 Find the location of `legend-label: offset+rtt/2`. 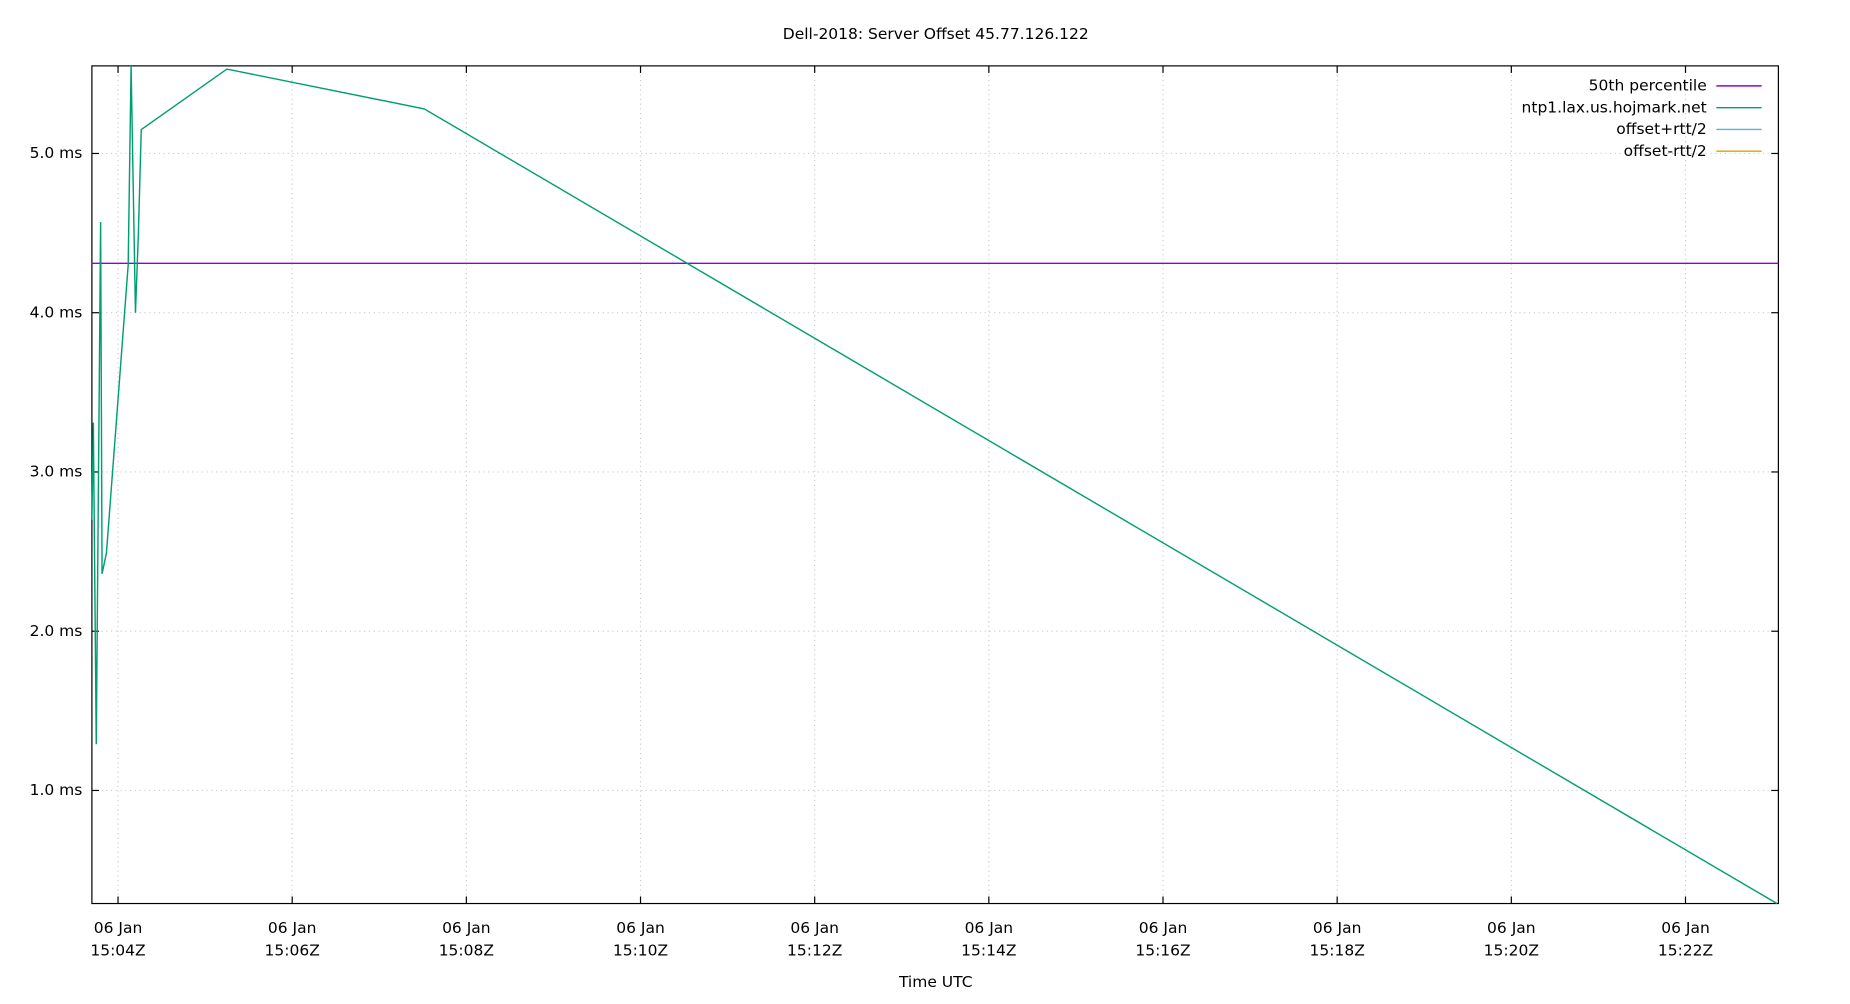

legend-label: offset+rtt/2 is located at coordinates (1661, 129).